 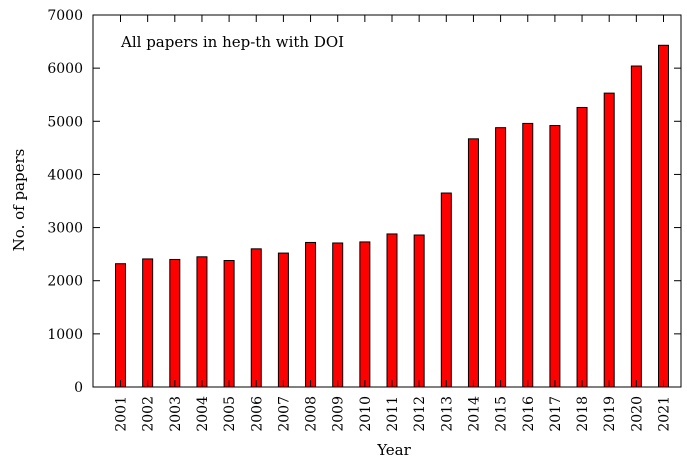 What do you see at coordinates (65, 16) in the screenshot?
I see `y-tick-label: 7000` at bounding box center [65, 16].